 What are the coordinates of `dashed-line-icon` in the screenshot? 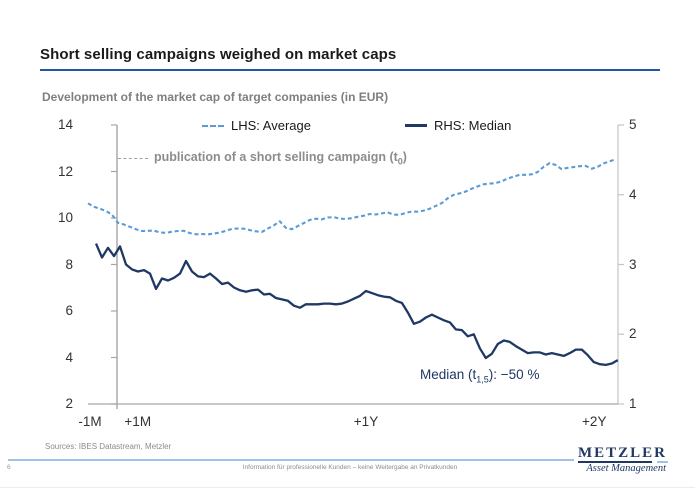 It's located at (213, 125).